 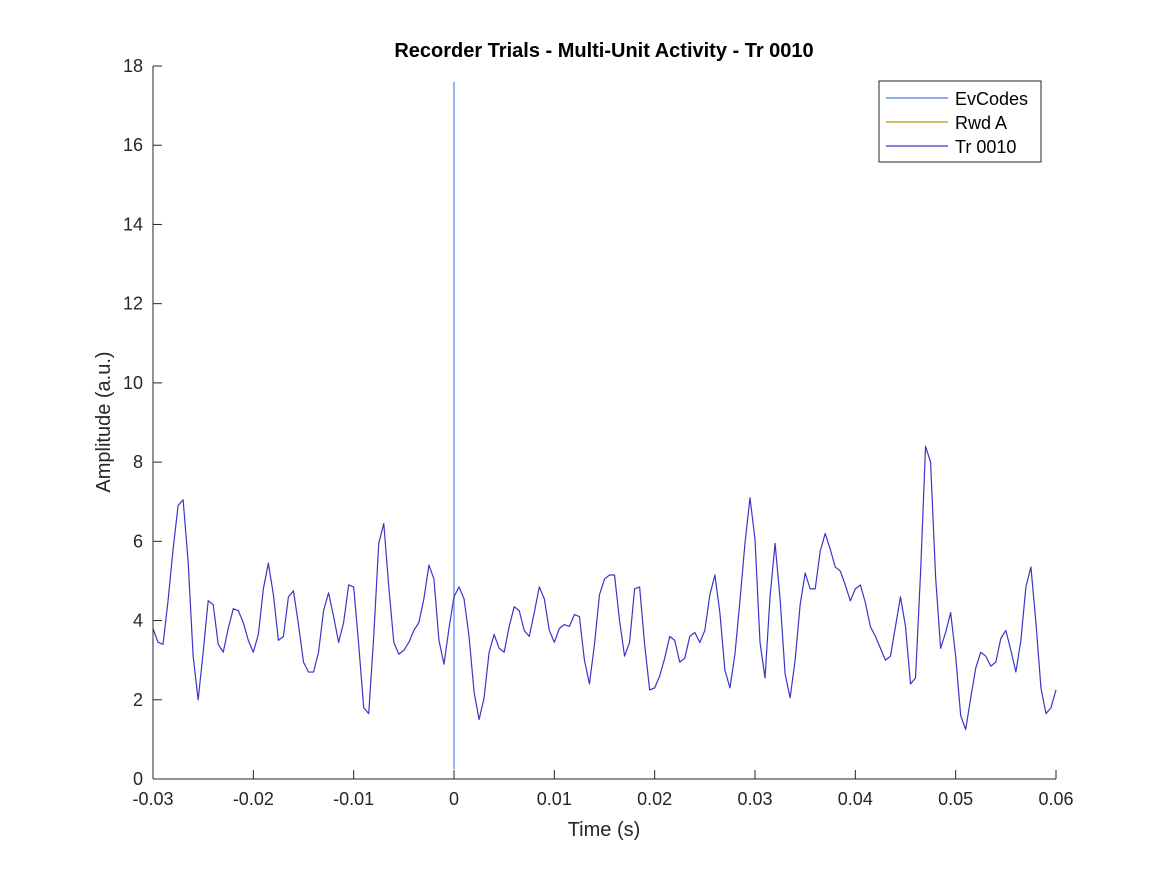 I want to click on x-tick-label: 0.04, so click(x=855, y=799).